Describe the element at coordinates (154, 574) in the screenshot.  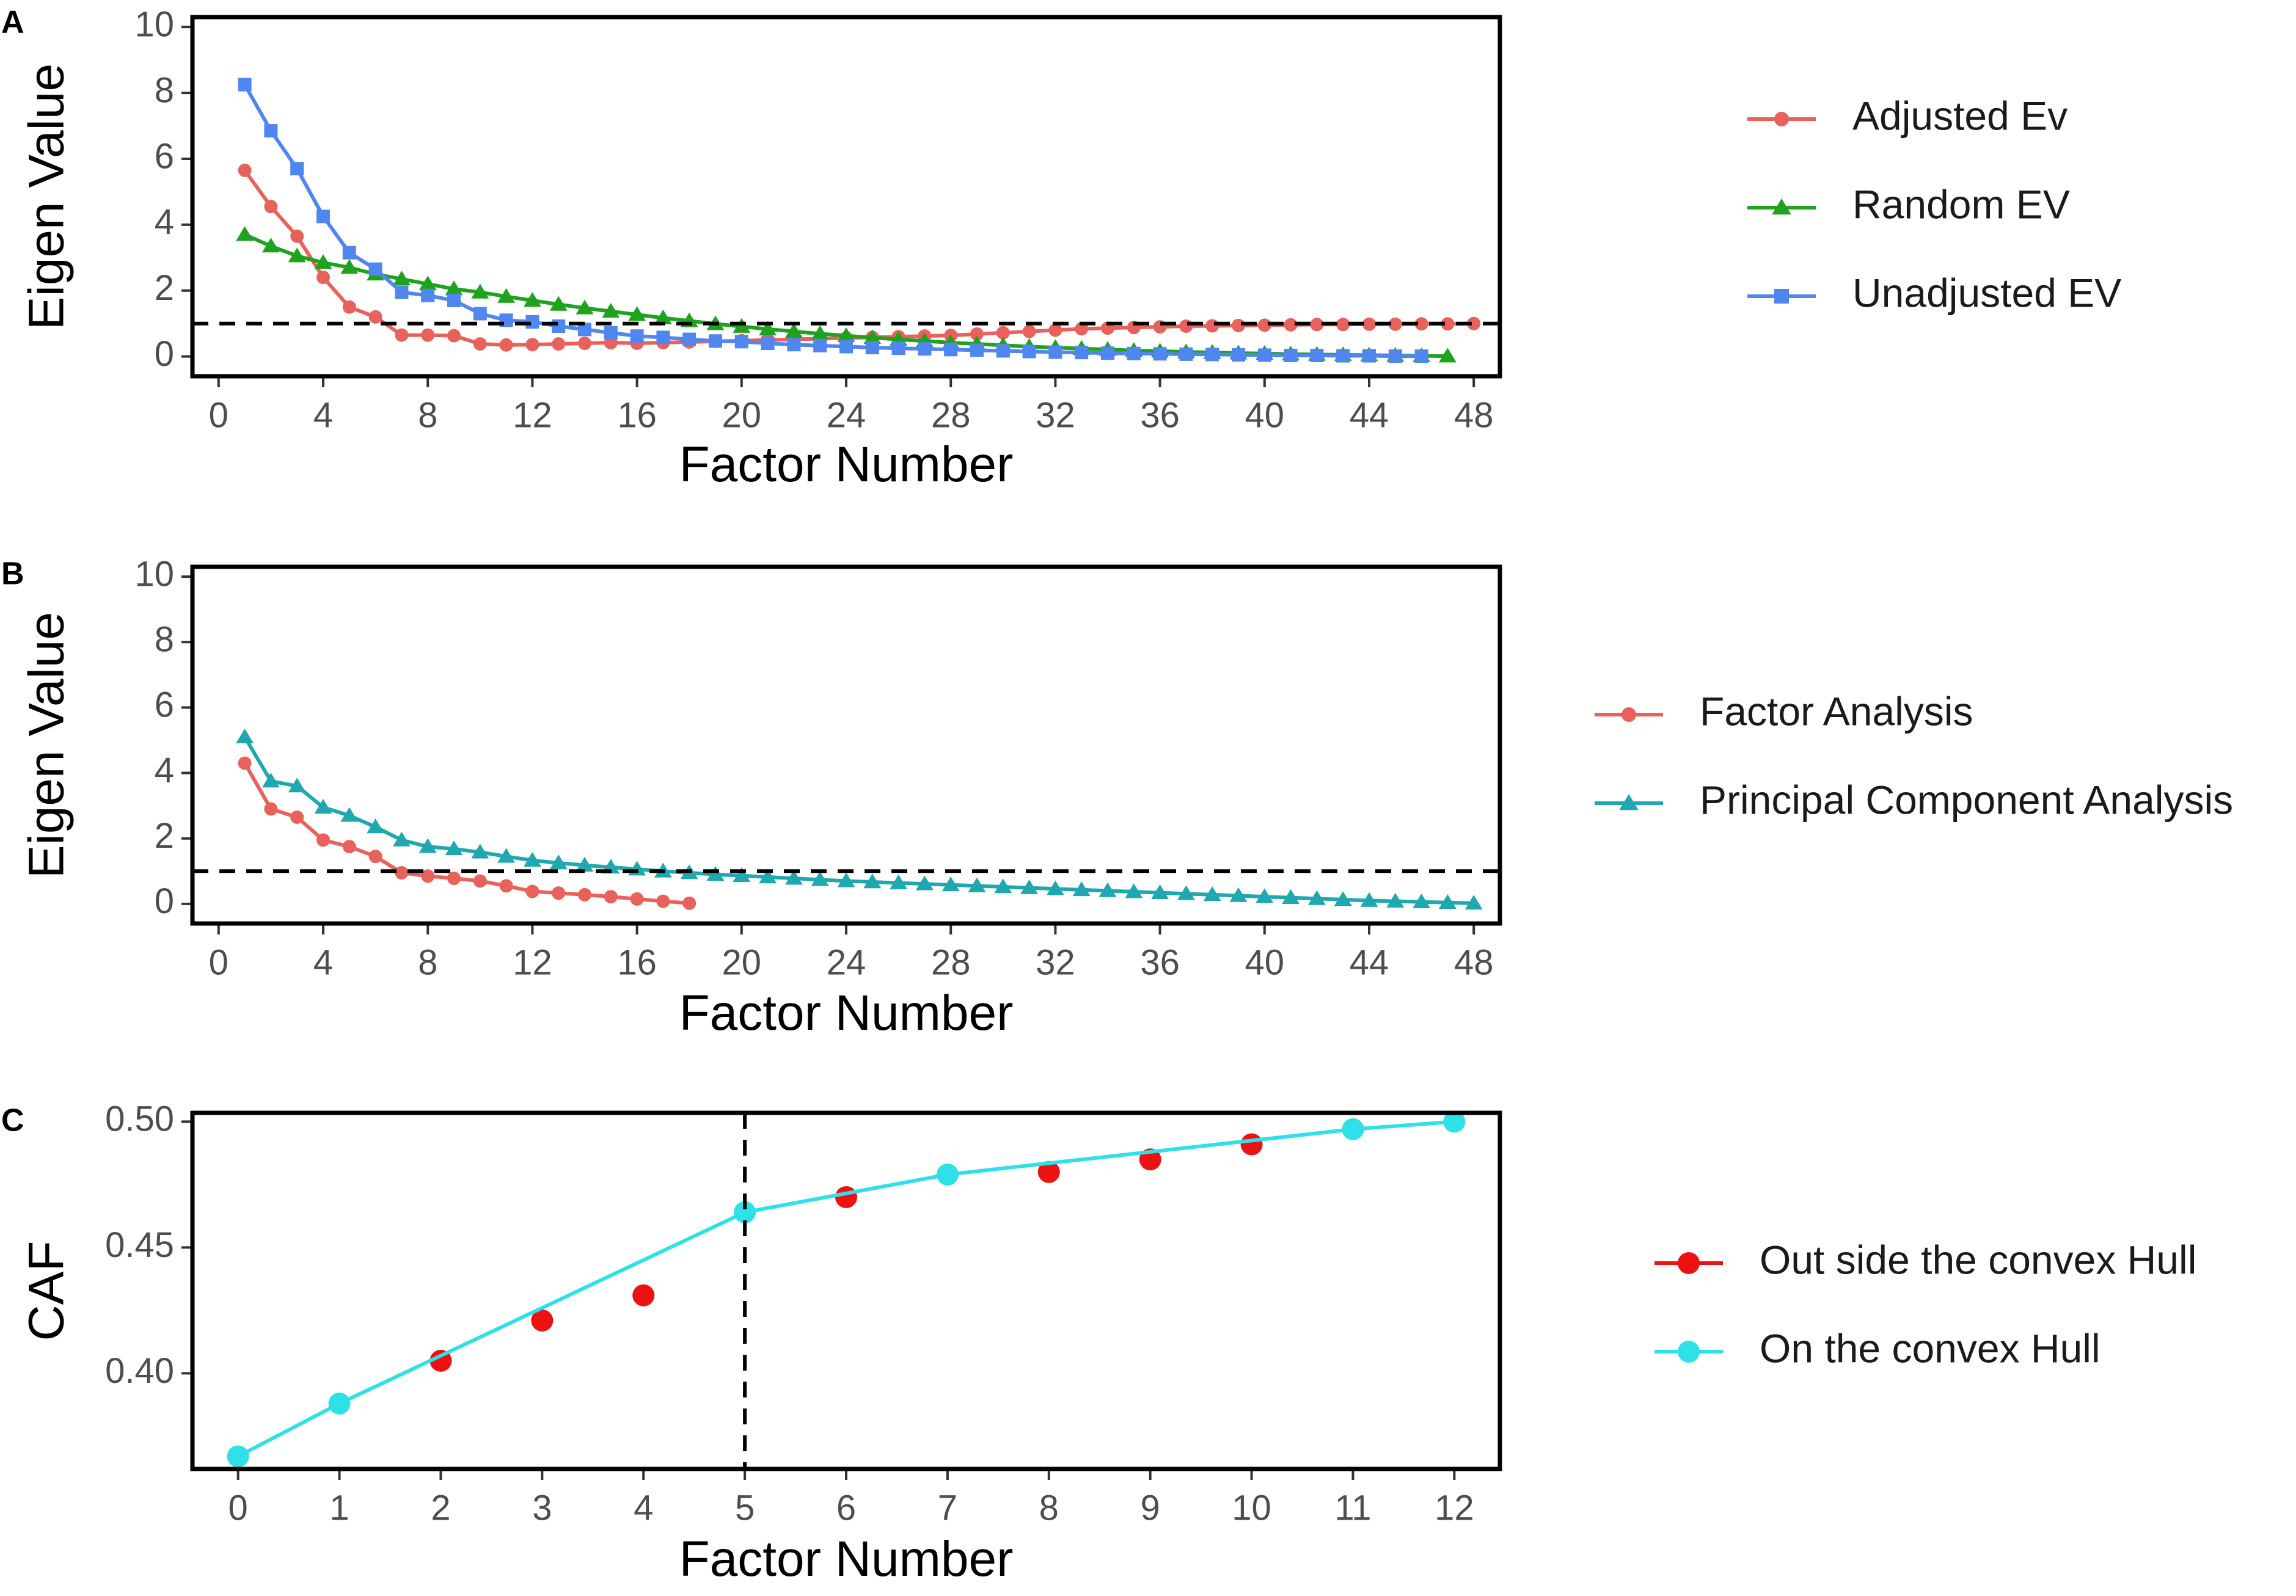
I see `y-tick-label: 10` at that location.